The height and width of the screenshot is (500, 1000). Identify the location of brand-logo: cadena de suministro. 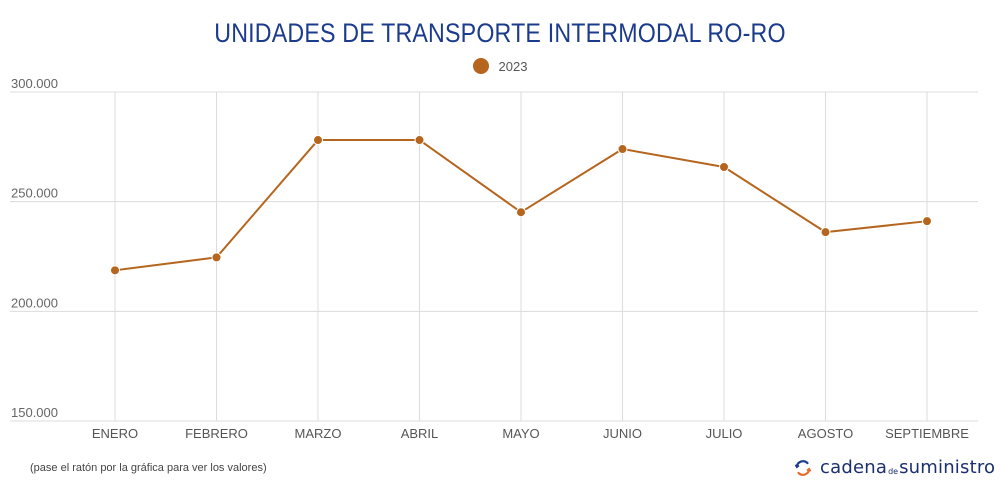
(894, 467).